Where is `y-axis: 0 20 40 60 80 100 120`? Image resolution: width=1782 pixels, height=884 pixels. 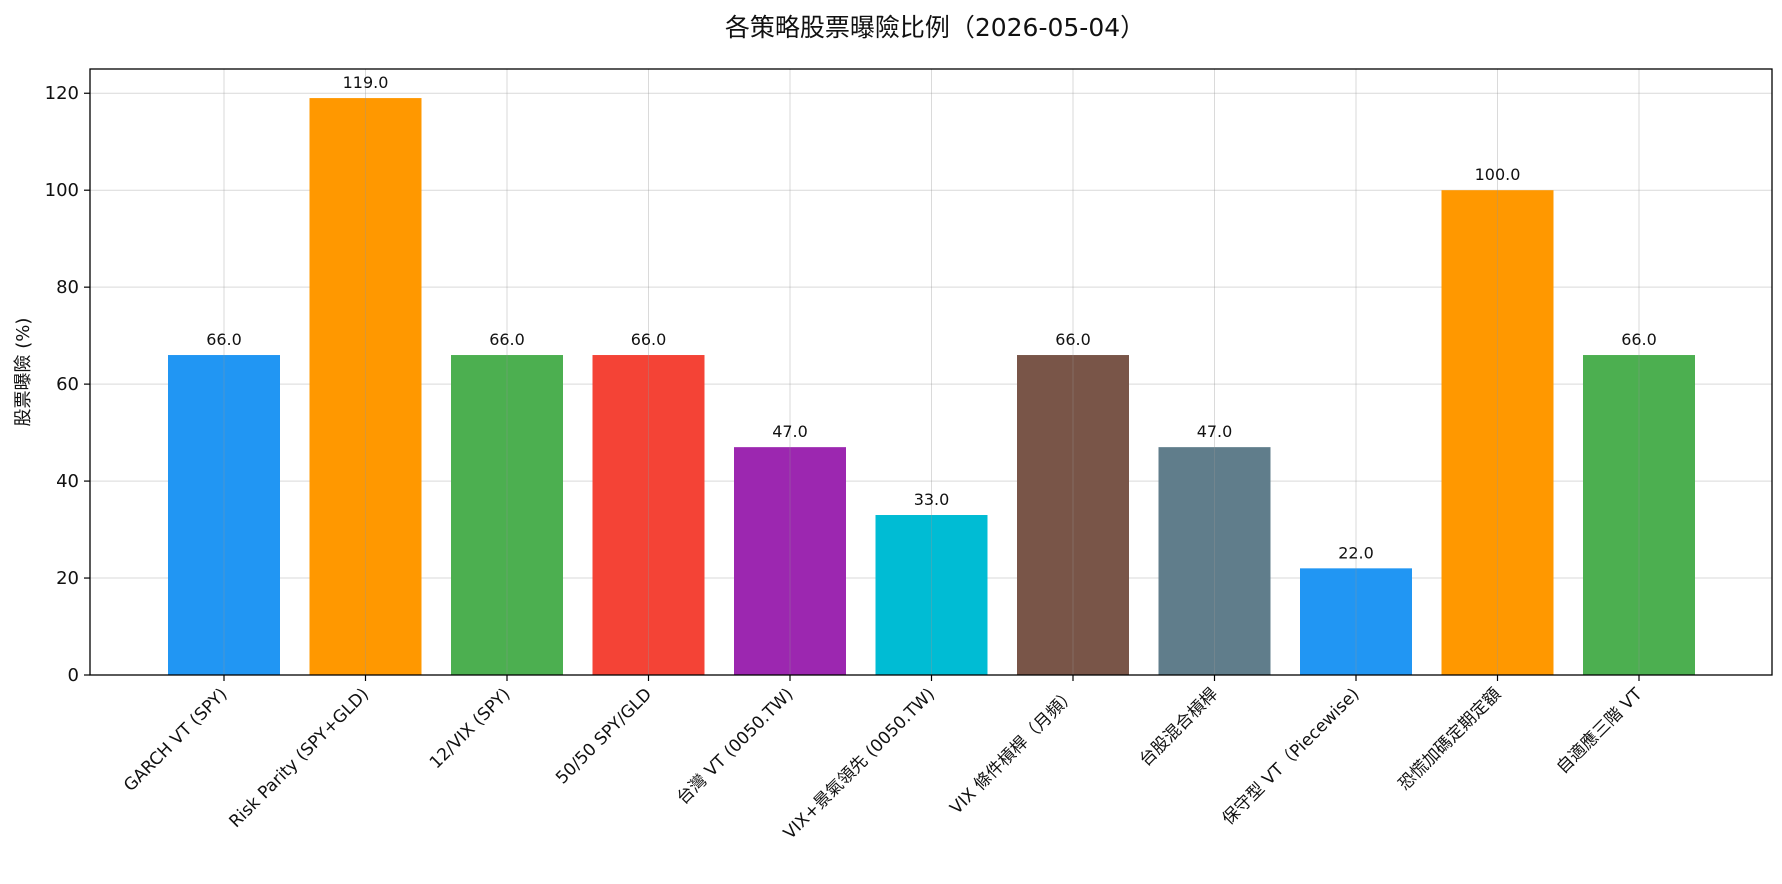 y-axis: 0 20 40 60 80 100 120 is located at coordinates (67, 384).